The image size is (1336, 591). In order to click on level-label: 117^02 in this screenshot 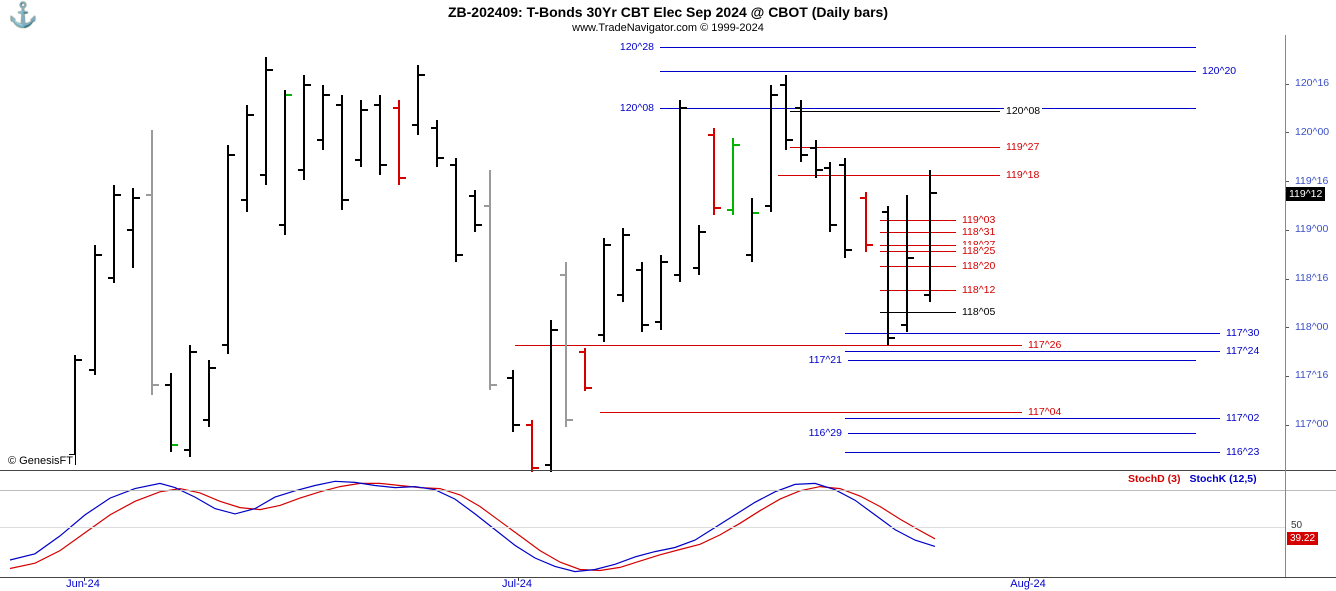, I will do `click(1243, 418)`.